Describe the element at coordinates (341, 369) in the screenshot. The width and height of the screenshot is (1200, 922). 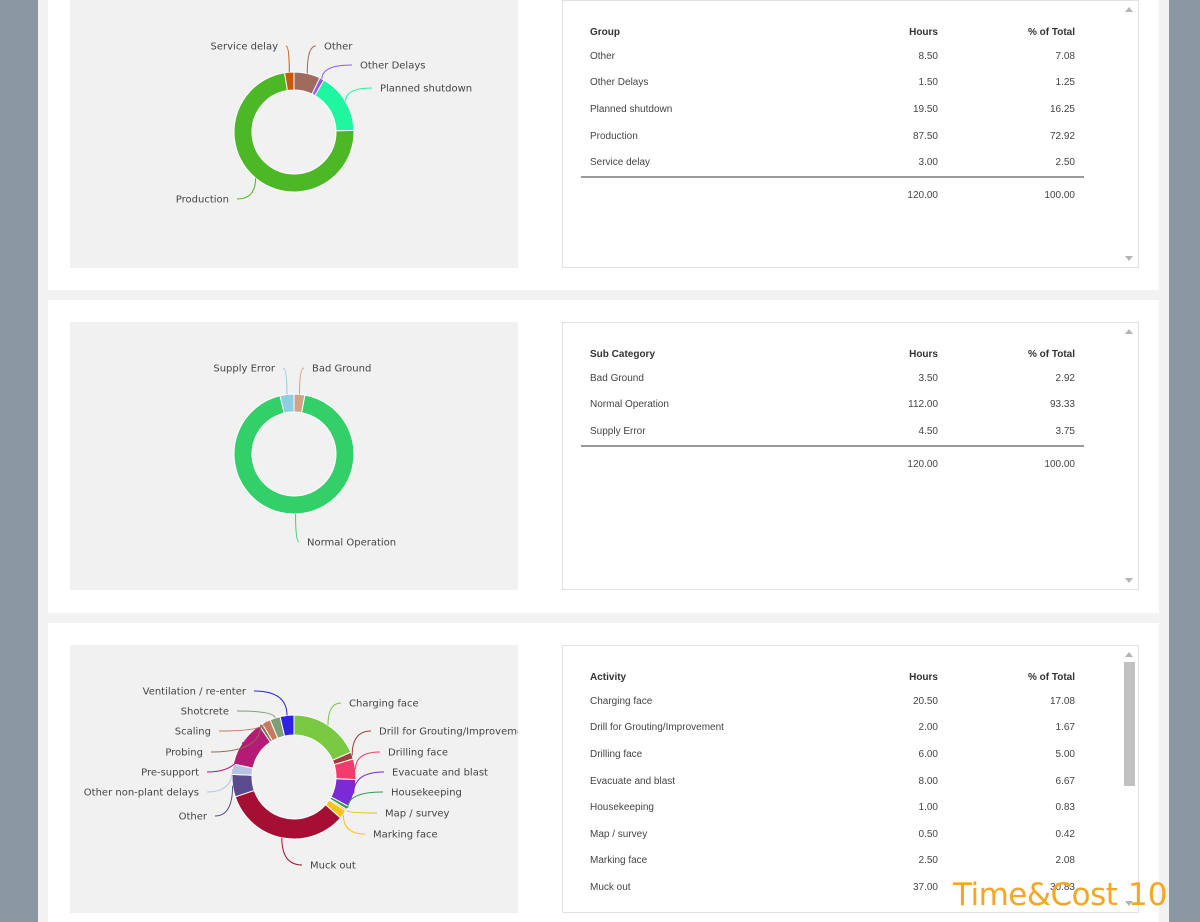
I see `data-label-bad-ground: Bad Ground` at that location.